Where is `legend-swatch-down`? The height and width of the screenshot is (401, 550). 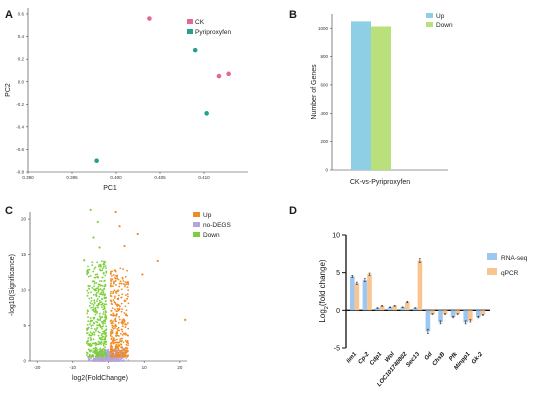 legend-swatch-down is located at coordinates (196, 234).